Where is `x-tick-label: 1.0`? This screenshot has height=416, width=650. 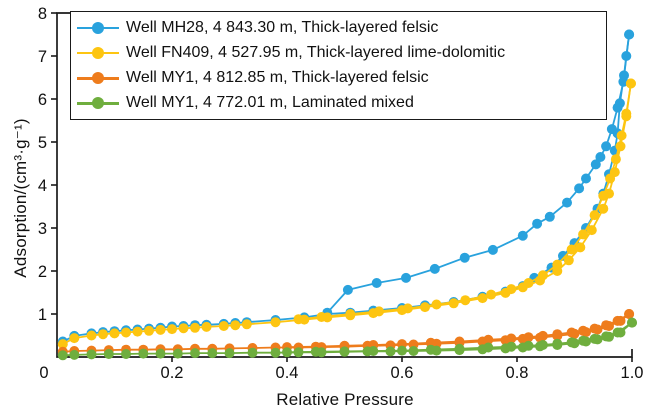 x-tick-label: 1.0 is located at coordinates (632, 373).